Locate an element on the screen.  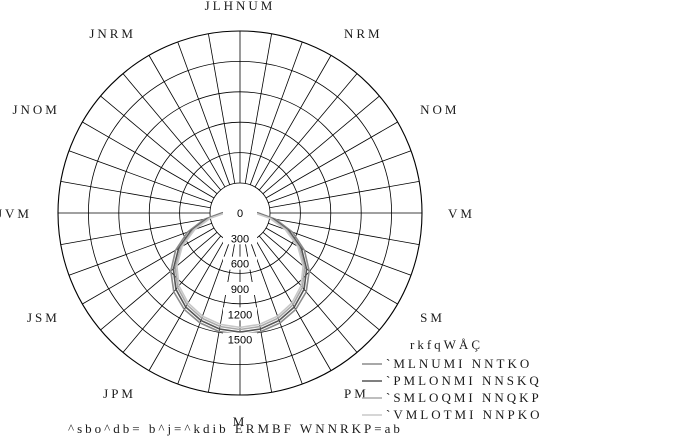
legend-title: rkfqWÅÇ is located at coordinates (446, 344).